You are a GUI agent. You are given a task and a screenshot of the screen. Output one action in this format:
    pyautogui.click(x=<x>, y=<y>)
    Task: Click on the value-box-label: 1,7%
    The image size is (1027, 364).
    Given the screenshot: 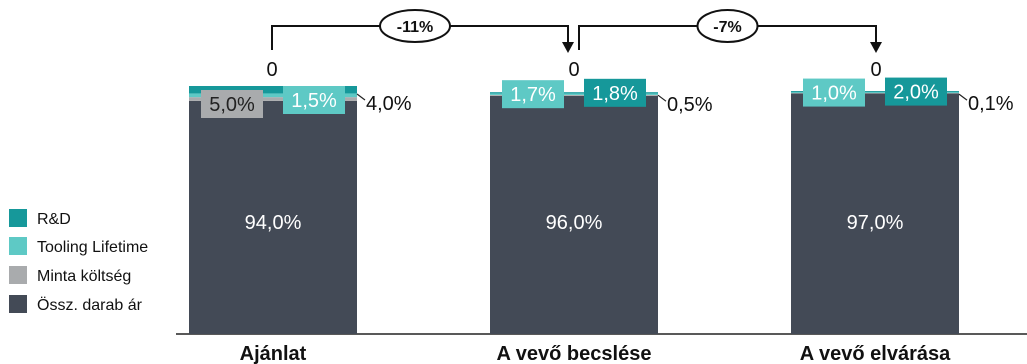 What is the action you would take?
    pyautogui.click(x=533, y=95)
    